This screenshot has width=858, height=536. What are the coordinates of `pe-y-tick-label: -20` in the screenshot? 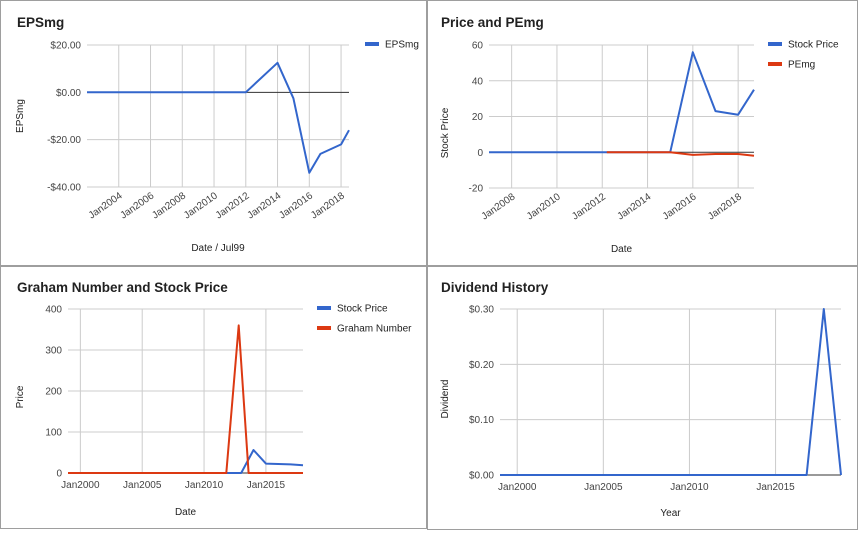 It's located at (476, 189).